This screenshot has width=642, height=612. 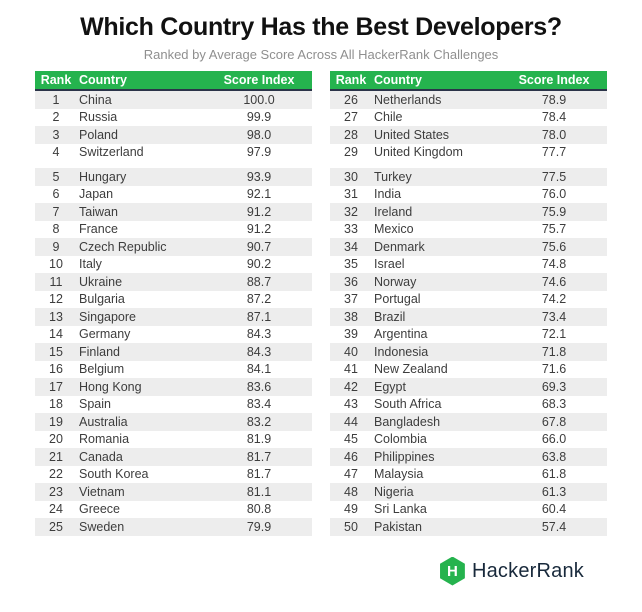 What do you see at coordinates (468, 177) in the screenshot?
I see `table-row: 30 Turkey 77.5` at bounding box center [468, 177].